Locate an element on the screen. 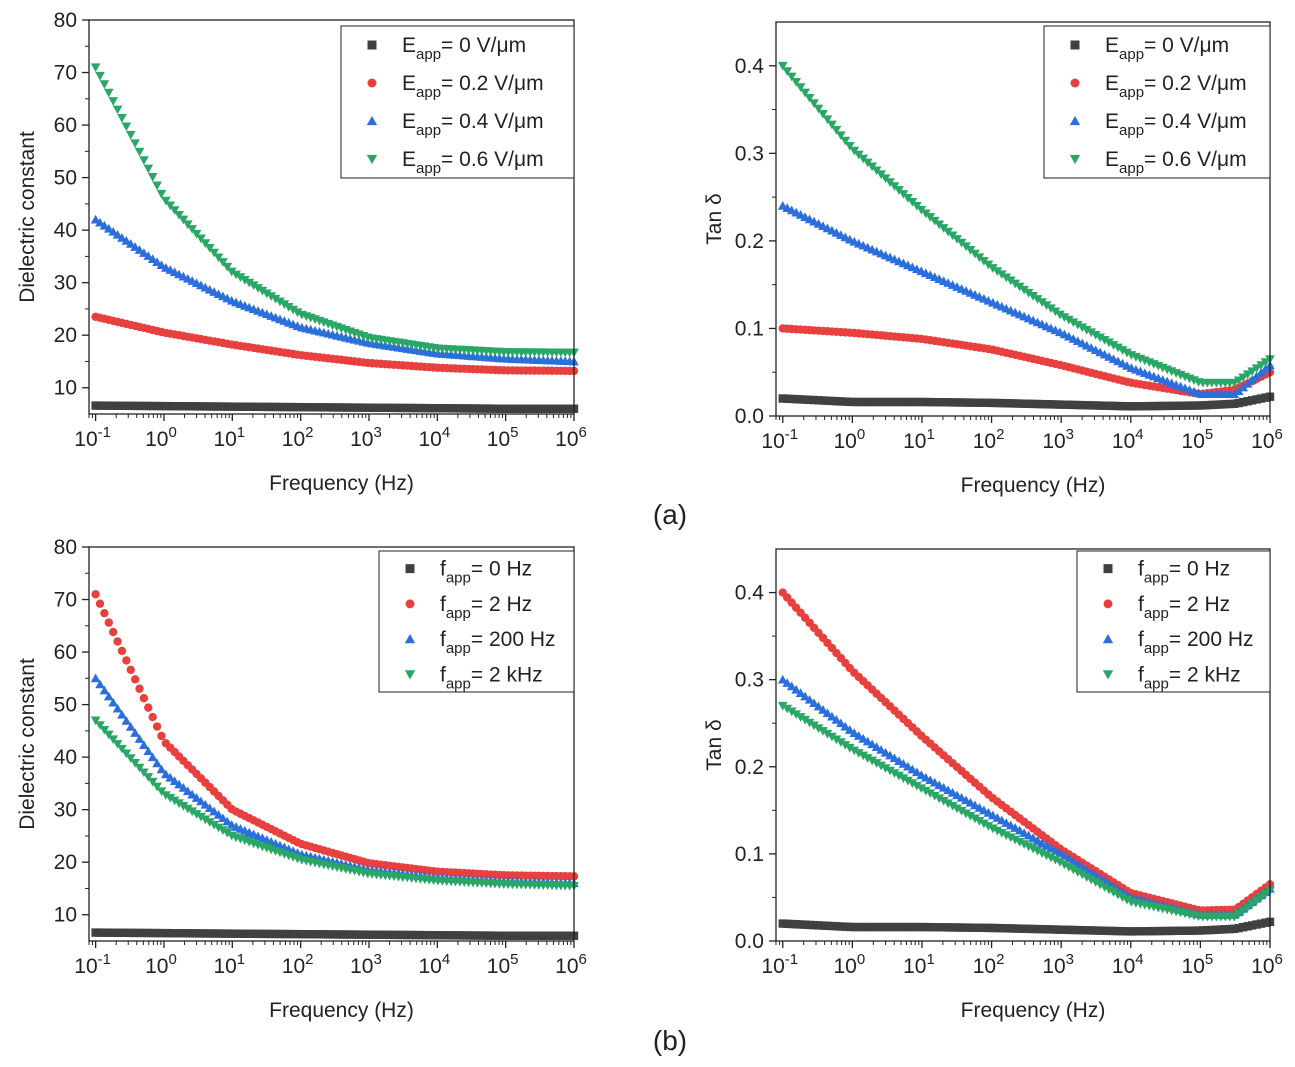 This screenshot has width=1295, height=1067. panel-label-a: (a) is located at coordinates (670, 514).